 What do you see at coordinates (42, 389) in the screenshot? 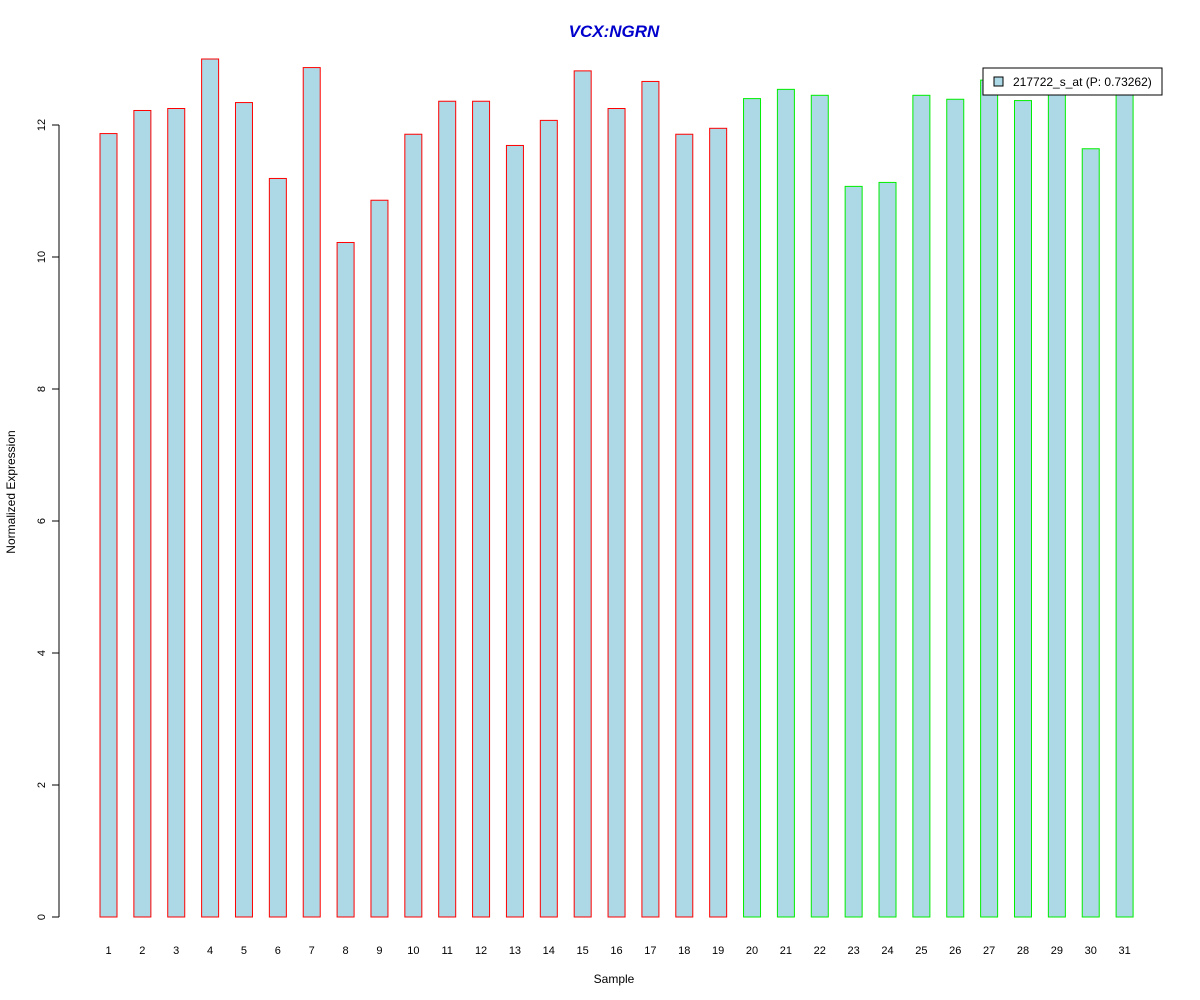
I see `y-tick-label: 8` at bounding box center [42, 389].